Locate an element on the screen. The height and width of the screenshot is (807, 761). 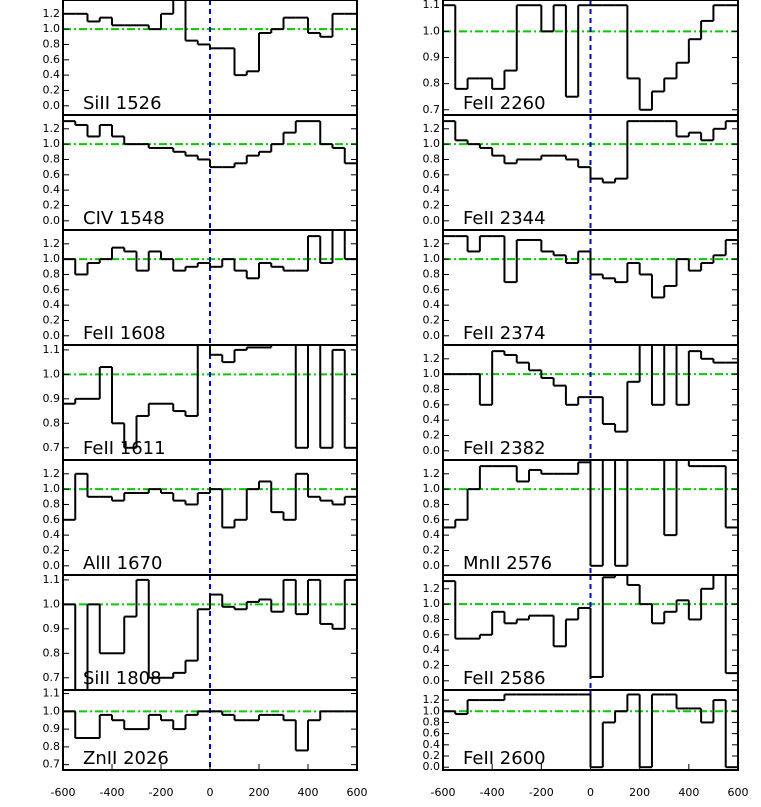
line-label: FeII 2600 is located at coordinates (504, 758).